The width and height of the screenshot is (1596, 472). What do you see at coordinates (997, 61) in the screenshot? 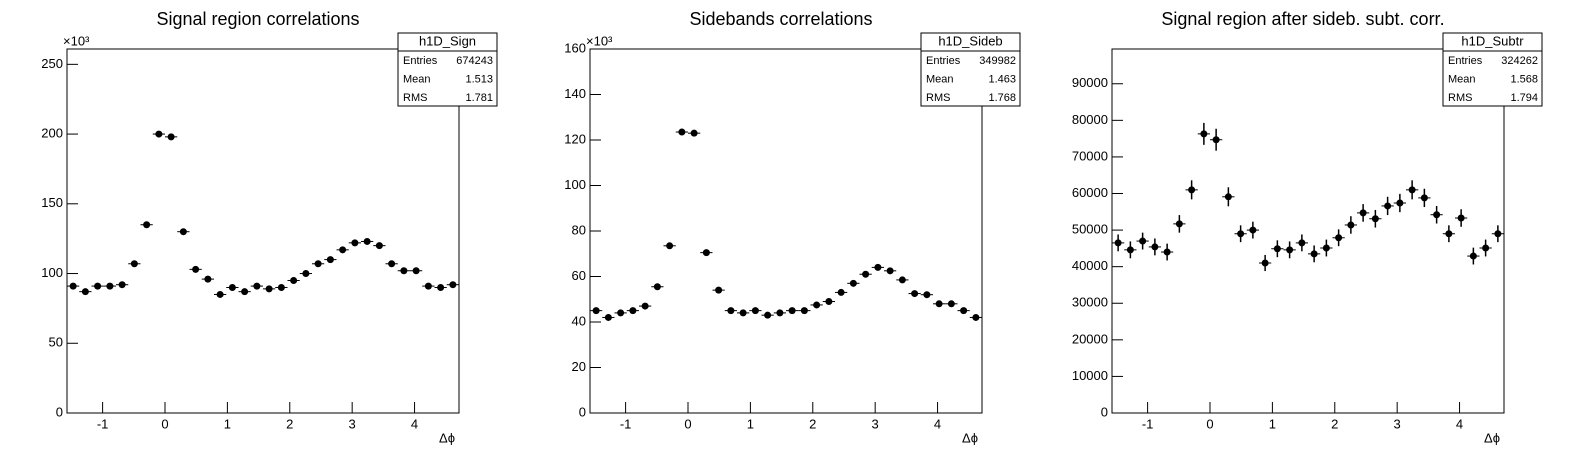
I see `stats-value: 349982` at bounding box center [997, 61].